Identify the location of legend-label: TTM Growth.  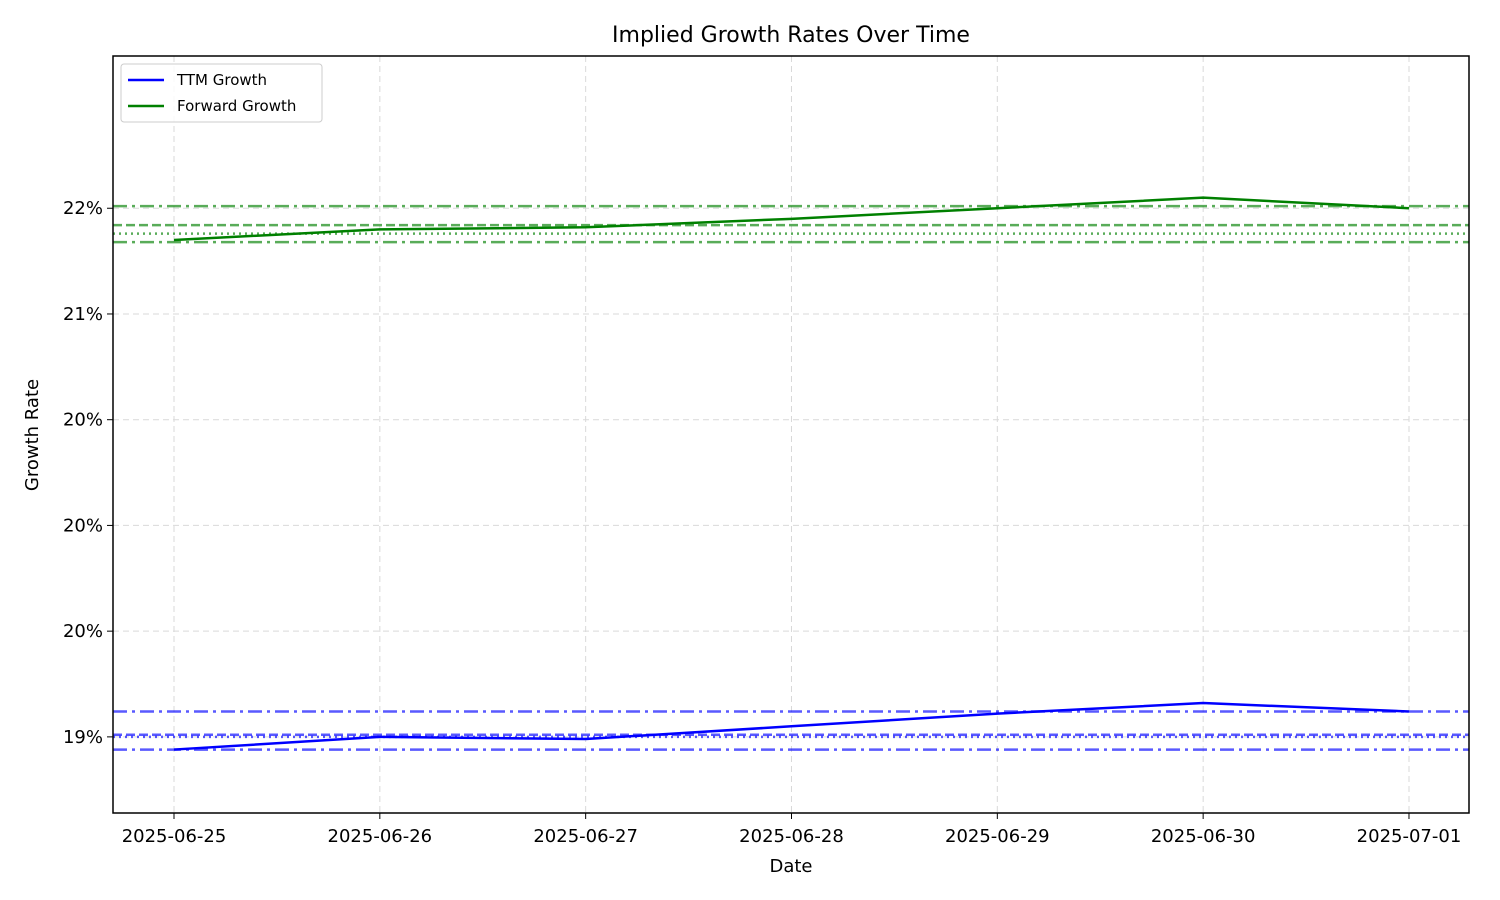
(221, 80).